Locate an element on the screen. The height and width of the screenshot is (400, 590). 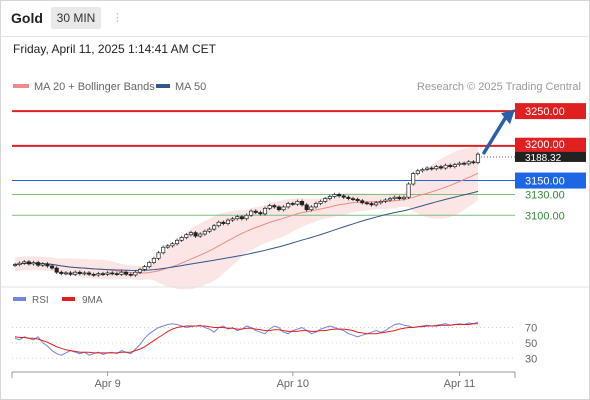
ma20-legend-swatch is located at coordinates (21, 86).